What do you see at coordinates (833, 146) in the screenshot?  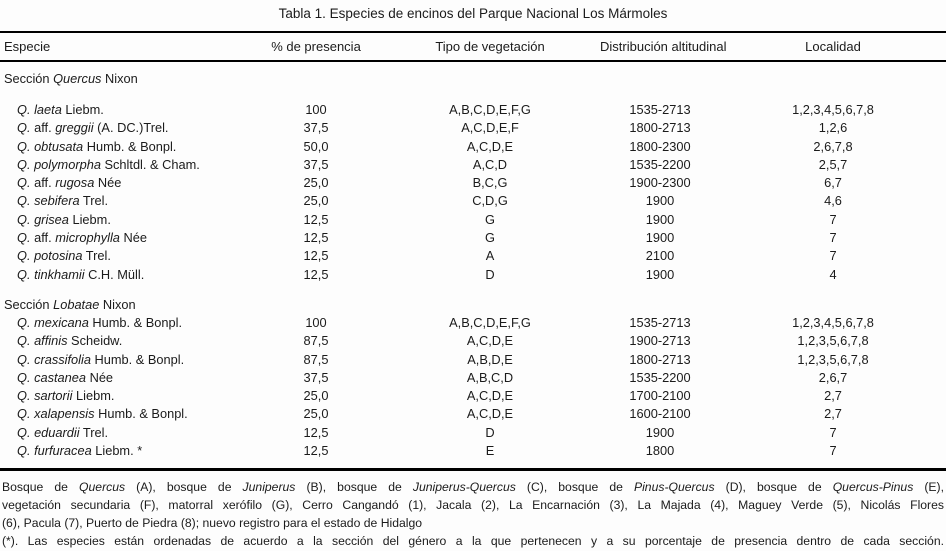 I see `locality-cell: 2,6,7,8` at bounding box center [833, 146].